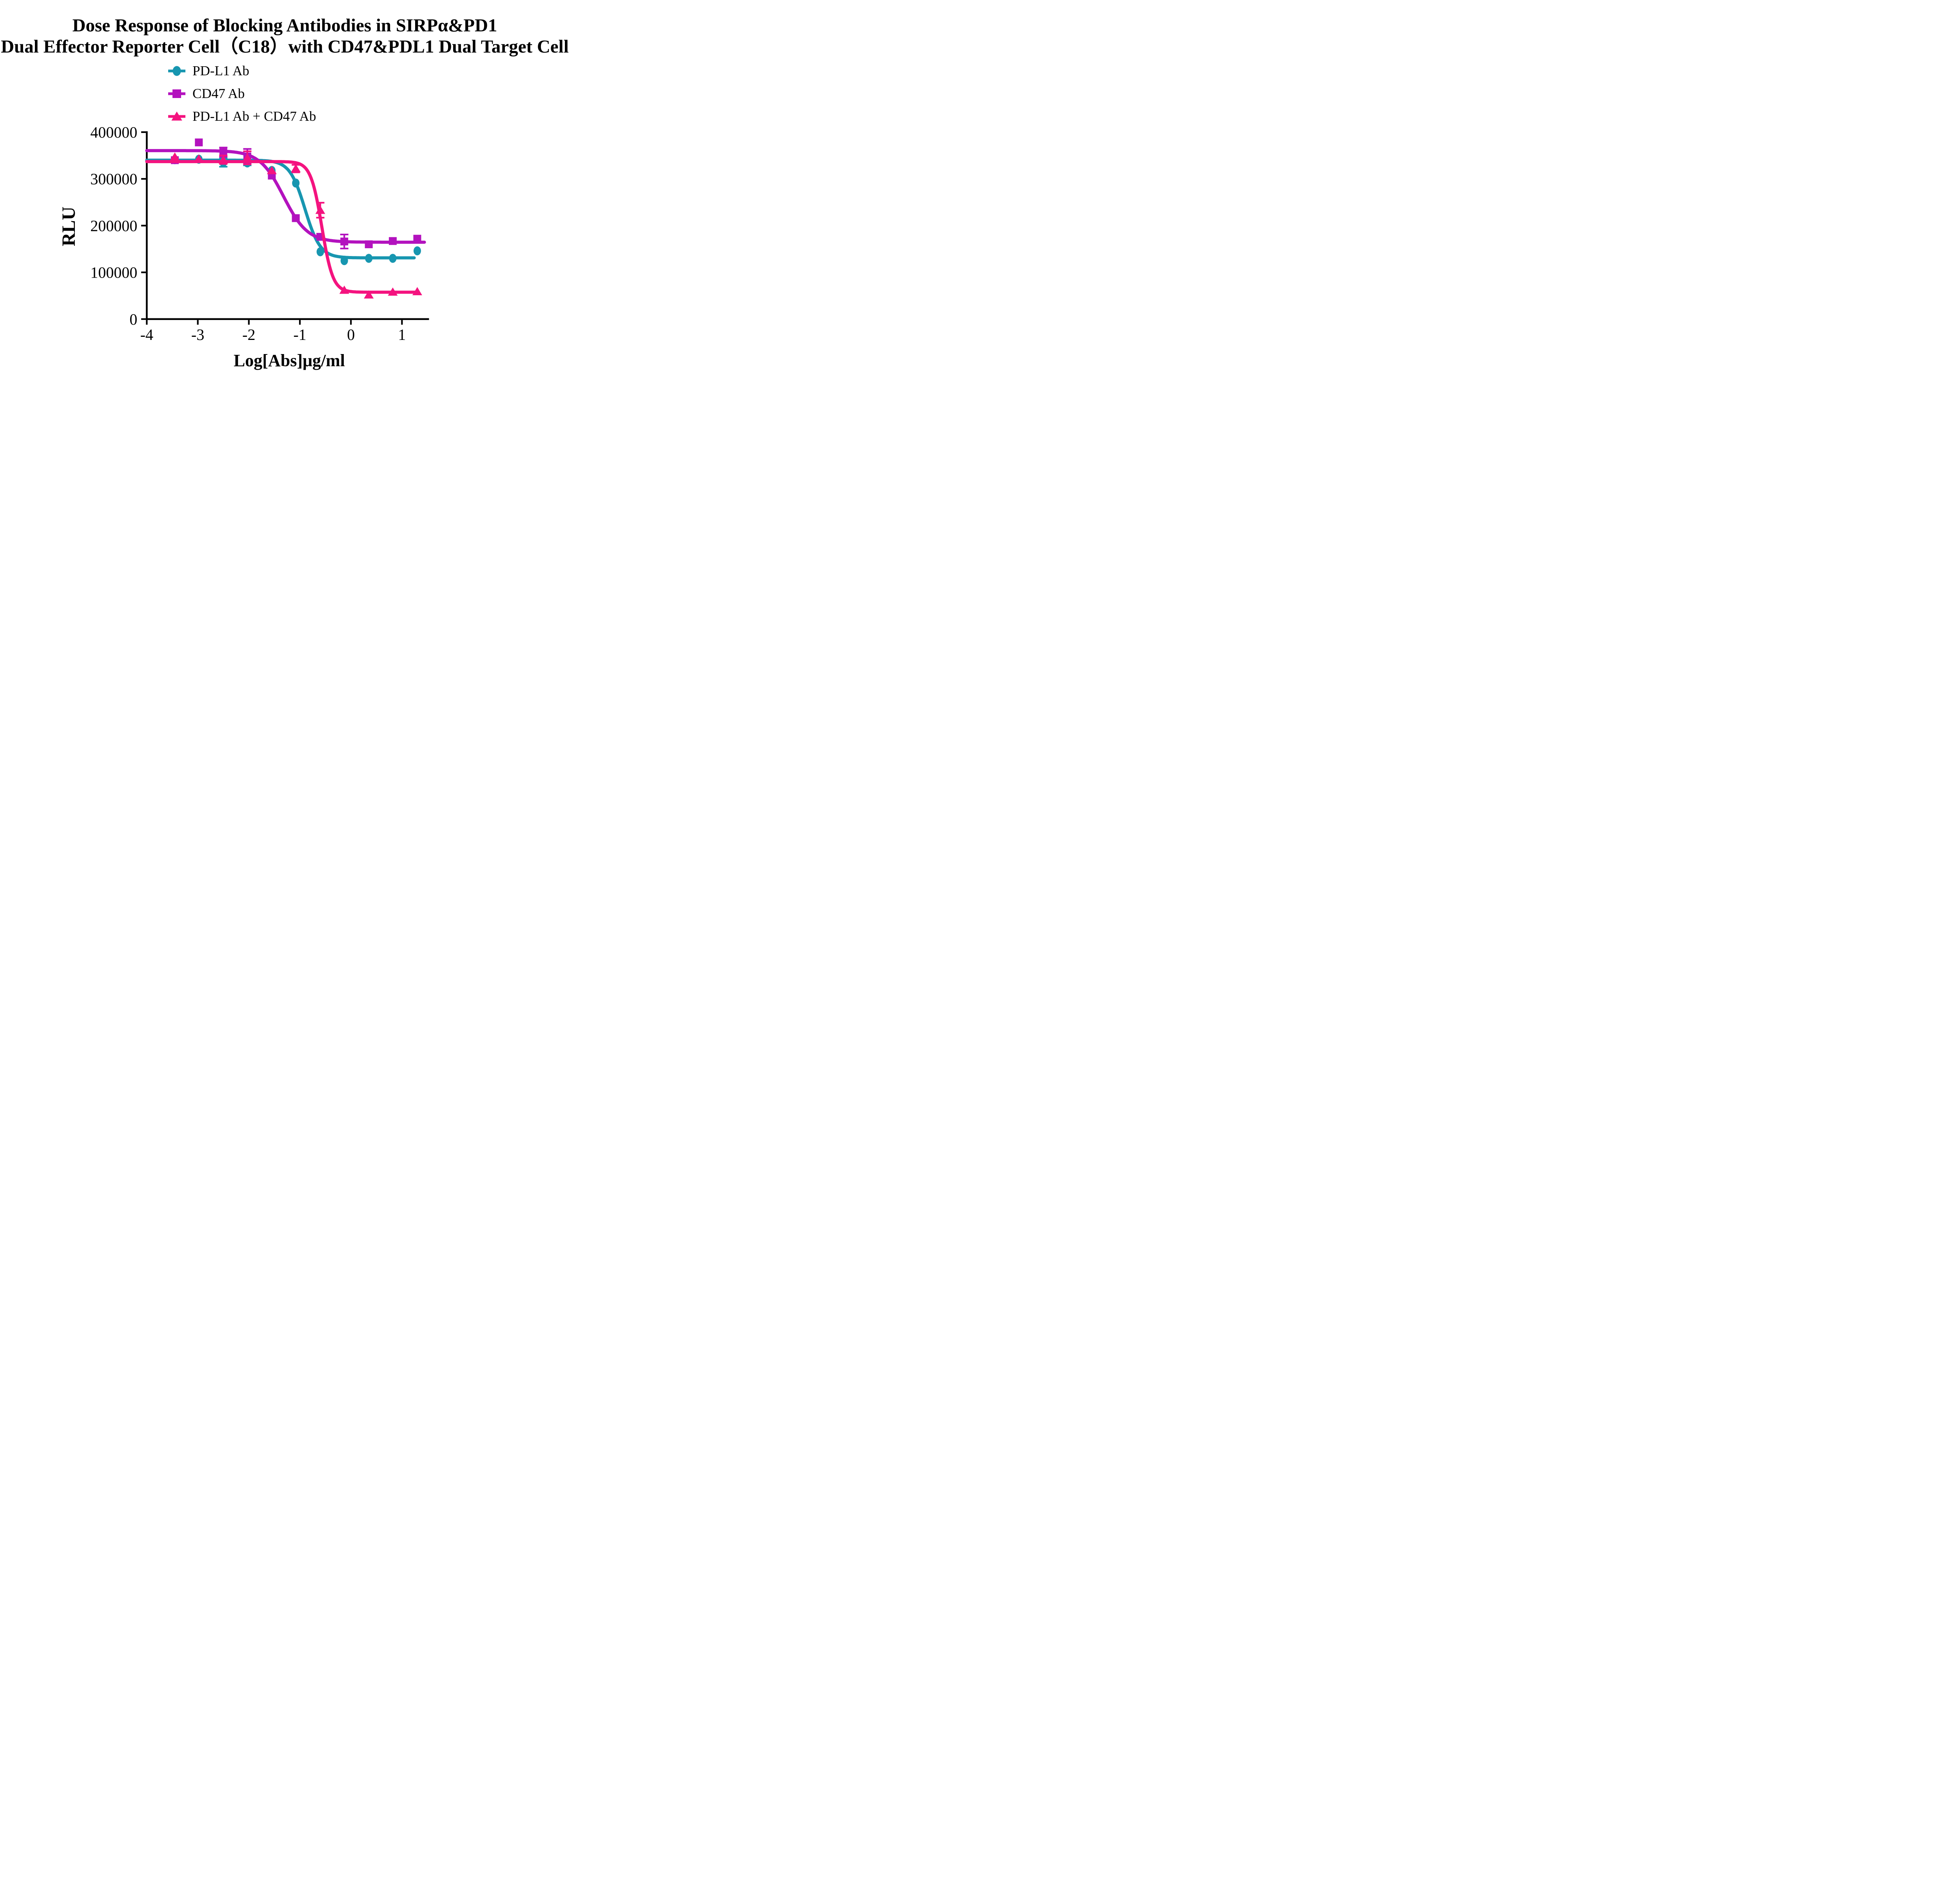 This screenshot has height=1904, width=1960. I want to click on x-tick-label: -1, so click(299, 334).